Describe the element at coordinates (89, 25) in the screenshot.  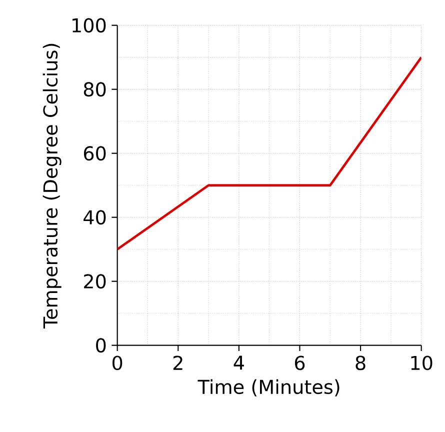
I see `y-tick-label: 100` at that location.